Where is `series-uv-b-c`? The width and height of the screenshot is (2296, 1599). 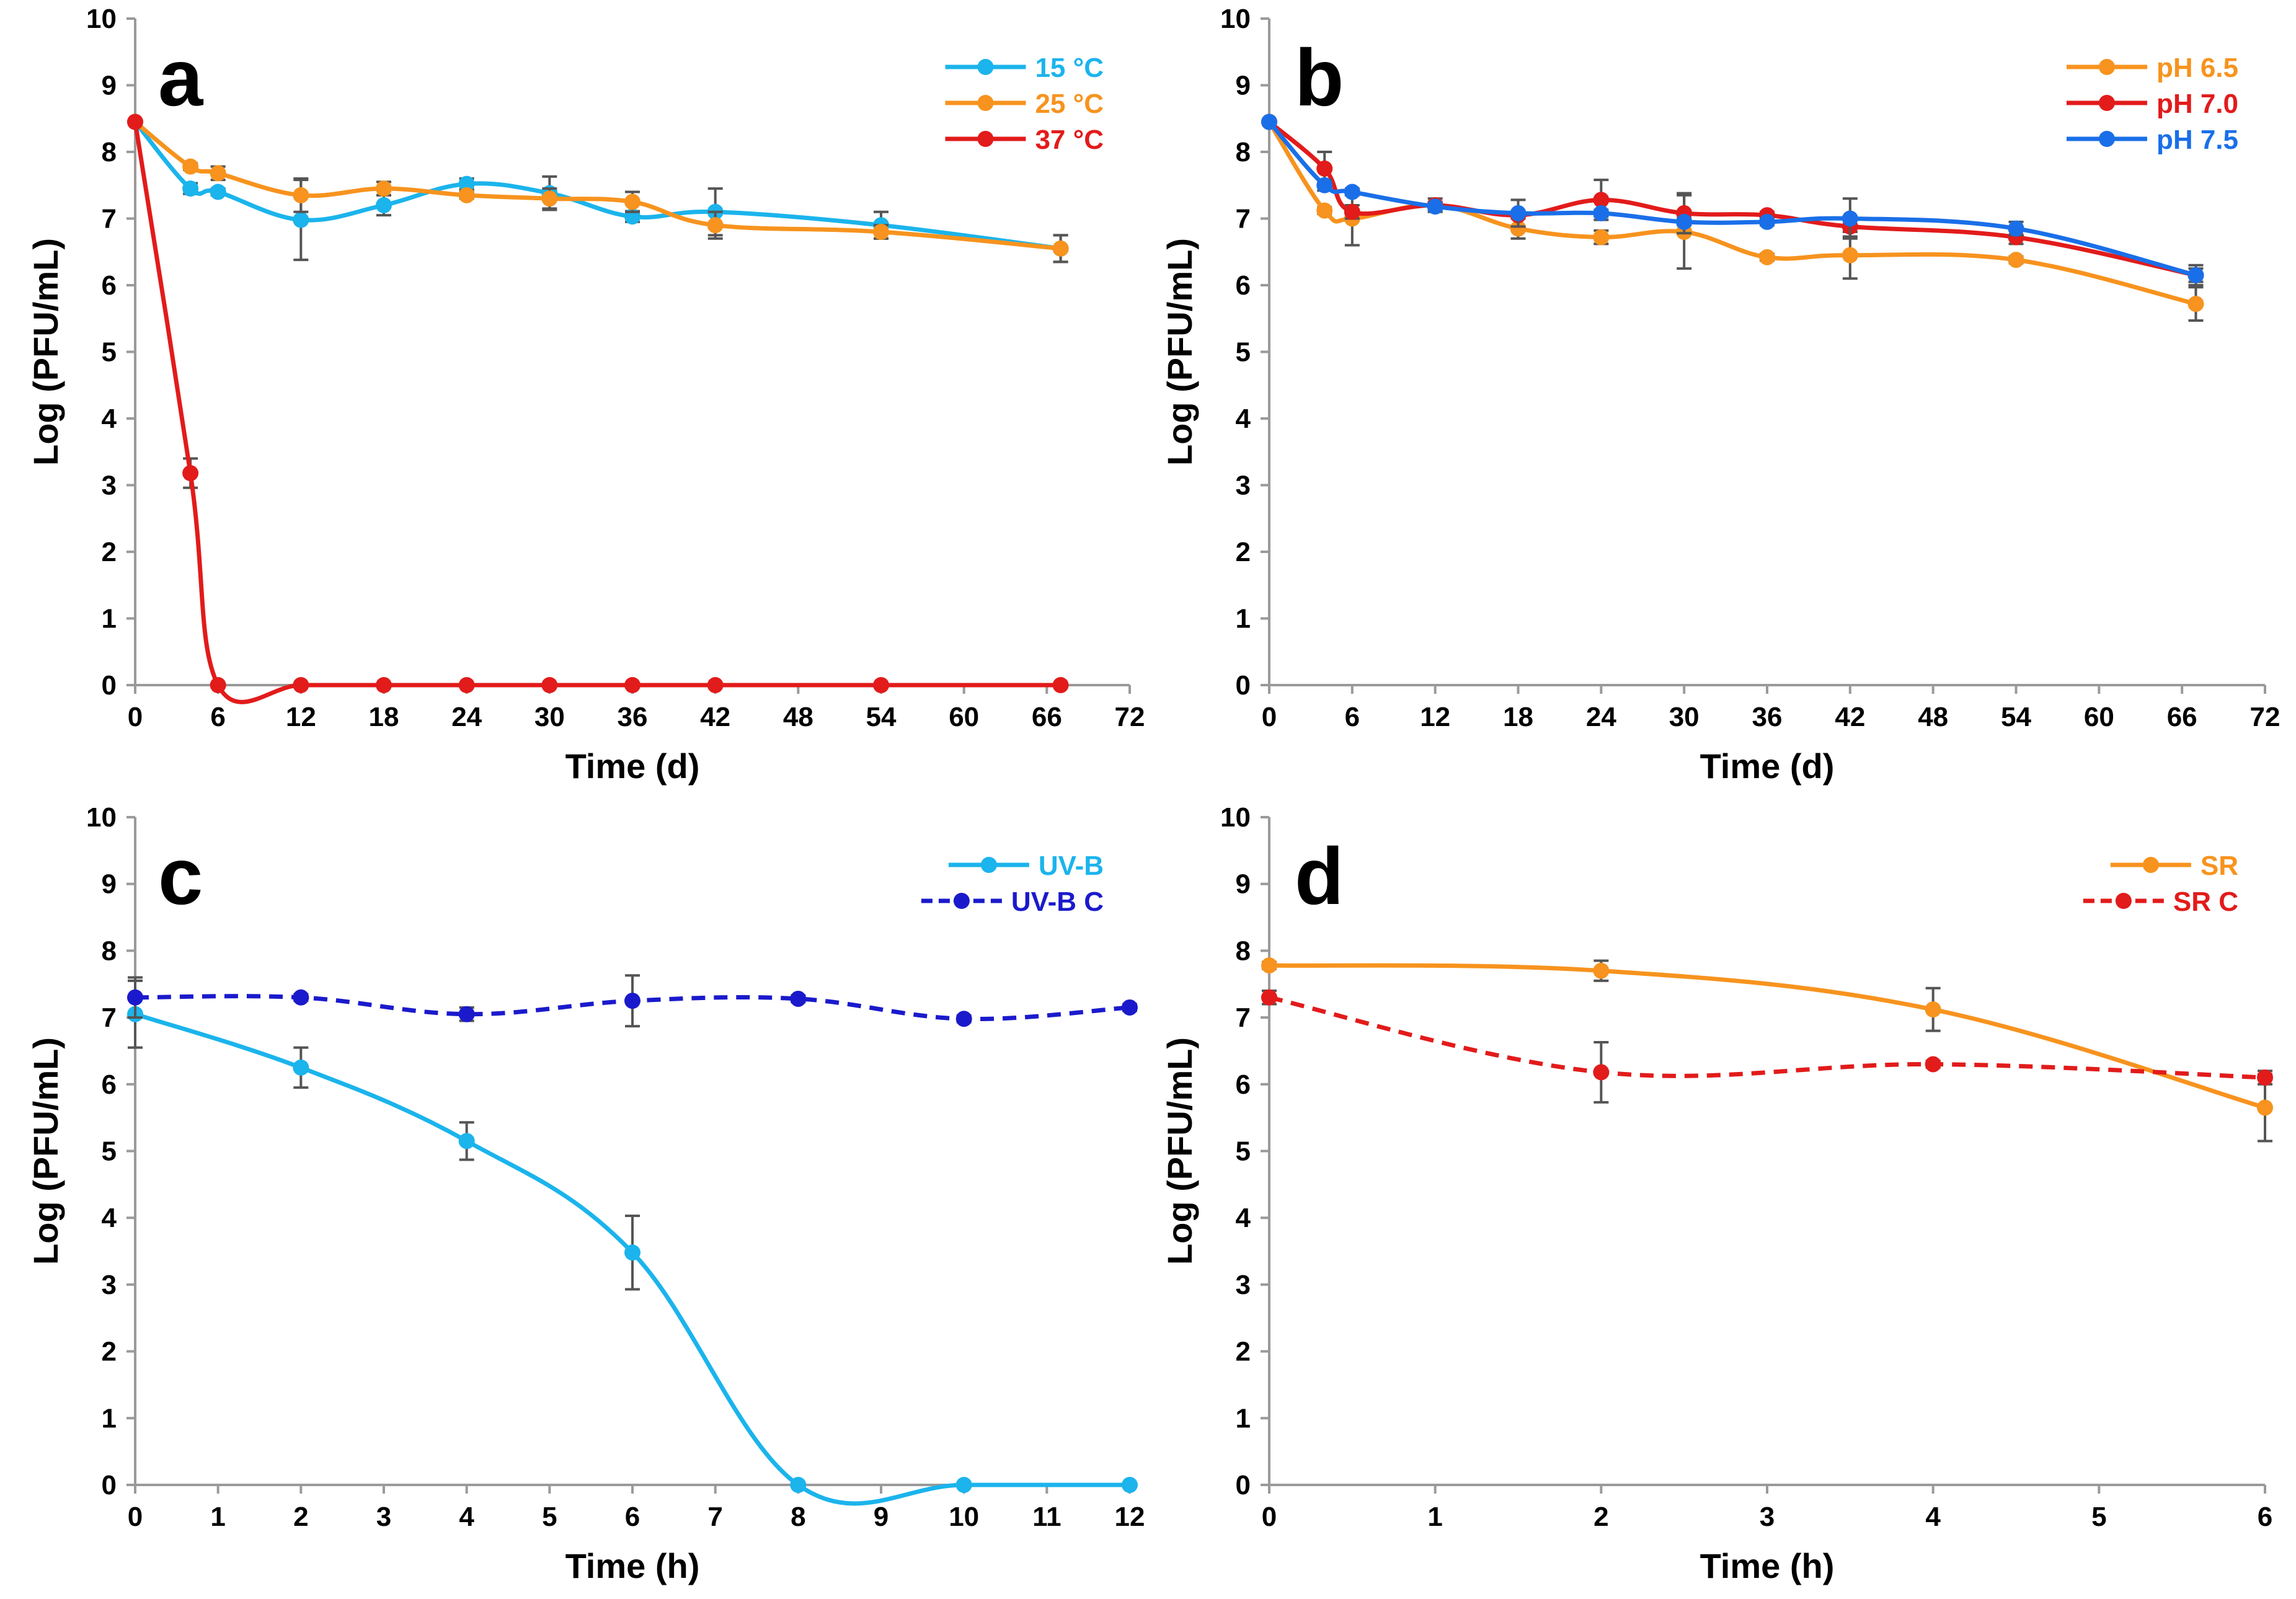 series-uv-b-c is located at coordinates (632, 1001).